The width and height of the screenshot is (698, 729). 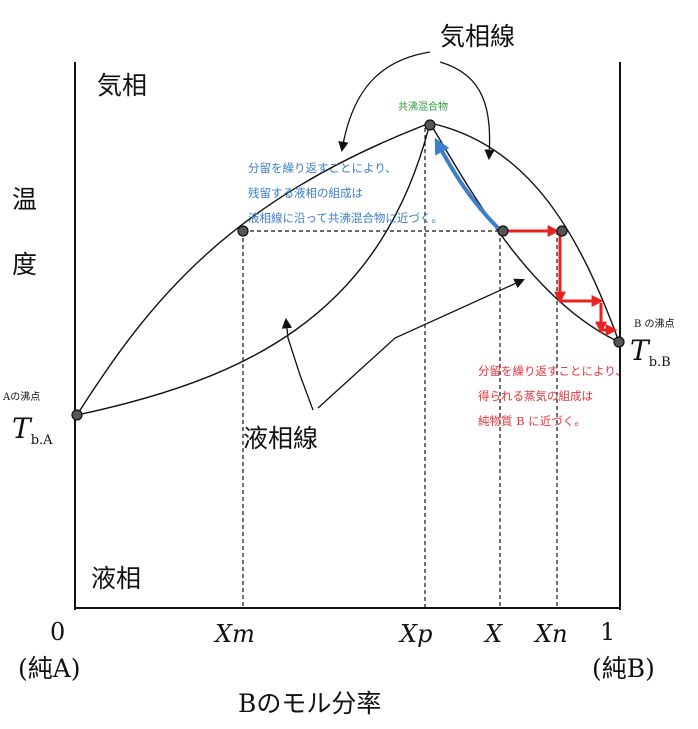 What do you see at coordinates (24, 264) in the screenshot?
I see `temperature-label-2: 度` at bounding box center [24, 264].